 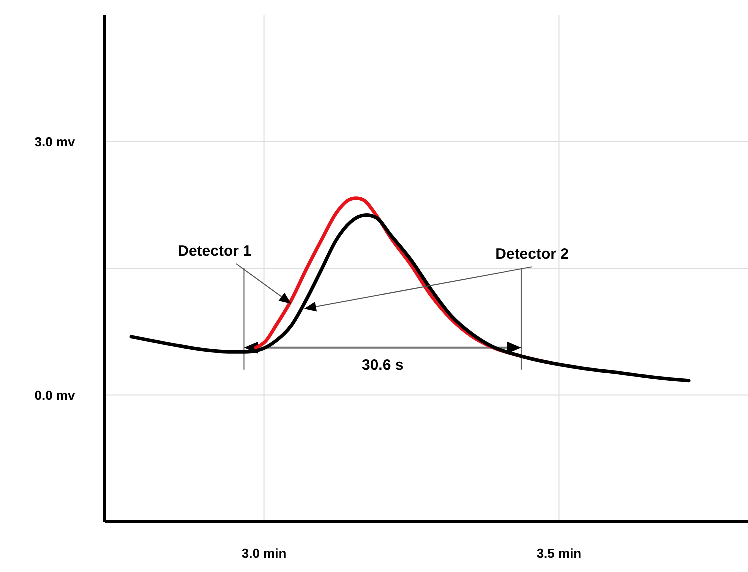 I want to click on x-tick-label: 3.5 min, so click(x=559, y=553).